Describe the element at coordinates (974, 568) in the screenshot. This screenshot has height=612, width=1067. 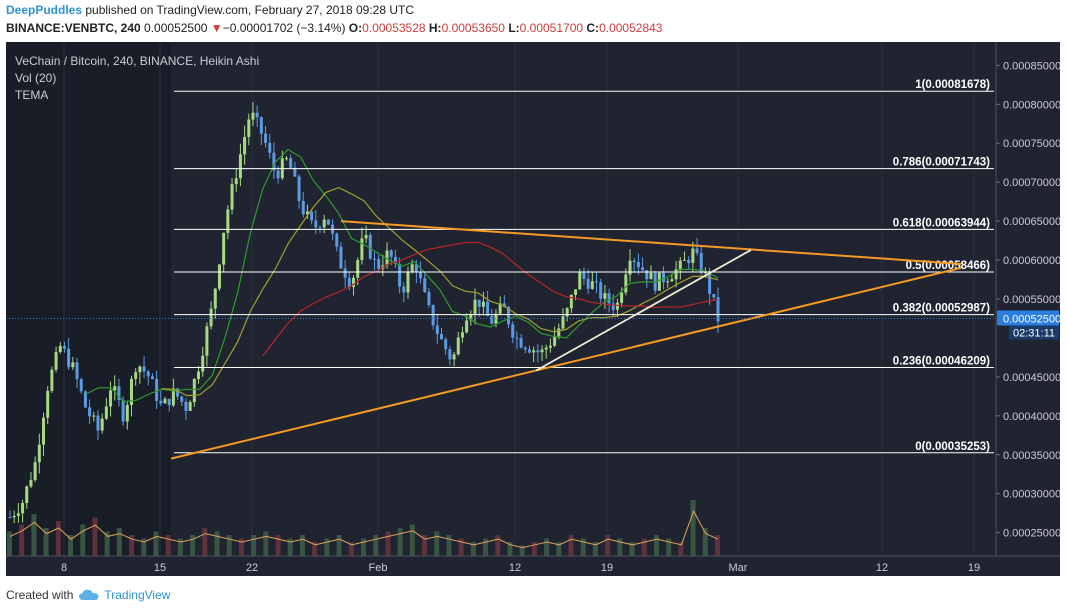
I see `x-tick-label-8: 19` at that location.